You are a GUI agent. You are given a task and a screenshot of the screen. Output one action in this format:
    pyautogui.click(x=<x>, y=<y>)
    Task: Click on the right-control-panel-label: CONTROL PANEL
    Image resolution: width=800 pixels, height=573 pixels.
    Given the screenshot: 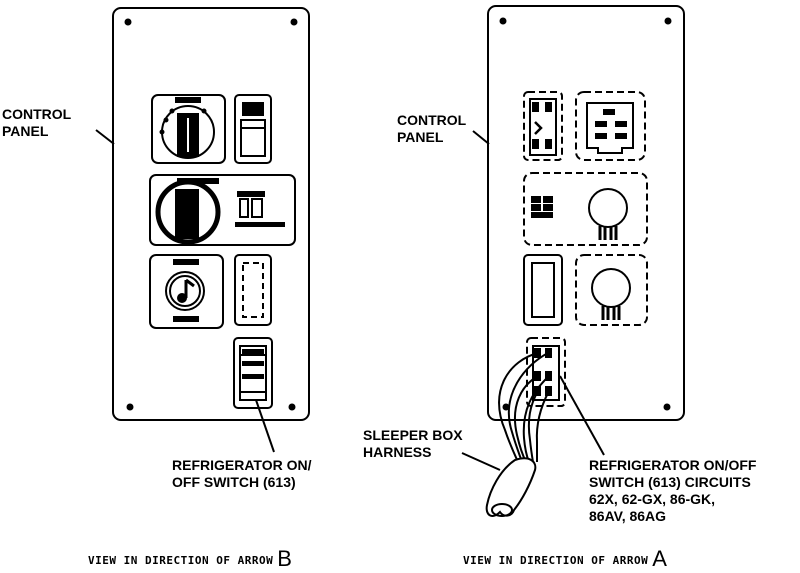 What is the action you would take?
    pyautogui.click(x=431, y=129)
    